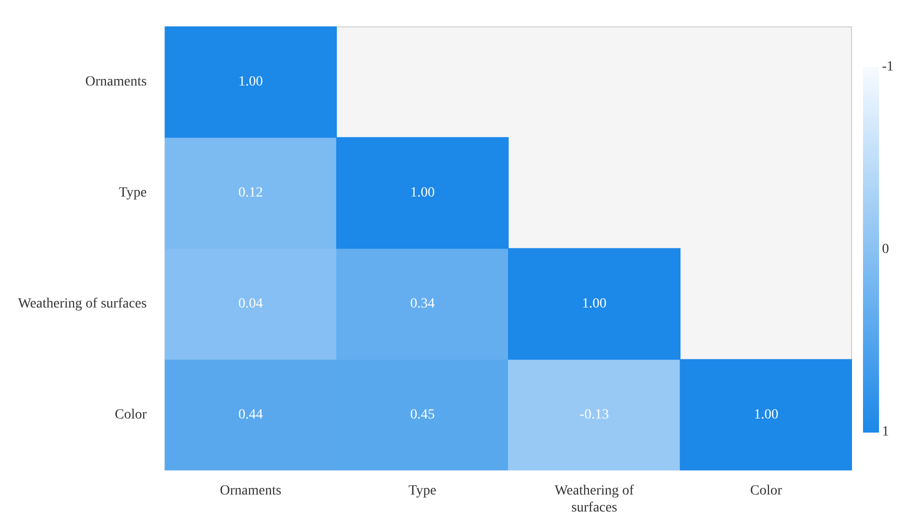 The height and width of the screenshot is (528, 911). Describe the element at coordinates (888, 67) in the screenshot. I see `color-bar-label: -1` at that location.